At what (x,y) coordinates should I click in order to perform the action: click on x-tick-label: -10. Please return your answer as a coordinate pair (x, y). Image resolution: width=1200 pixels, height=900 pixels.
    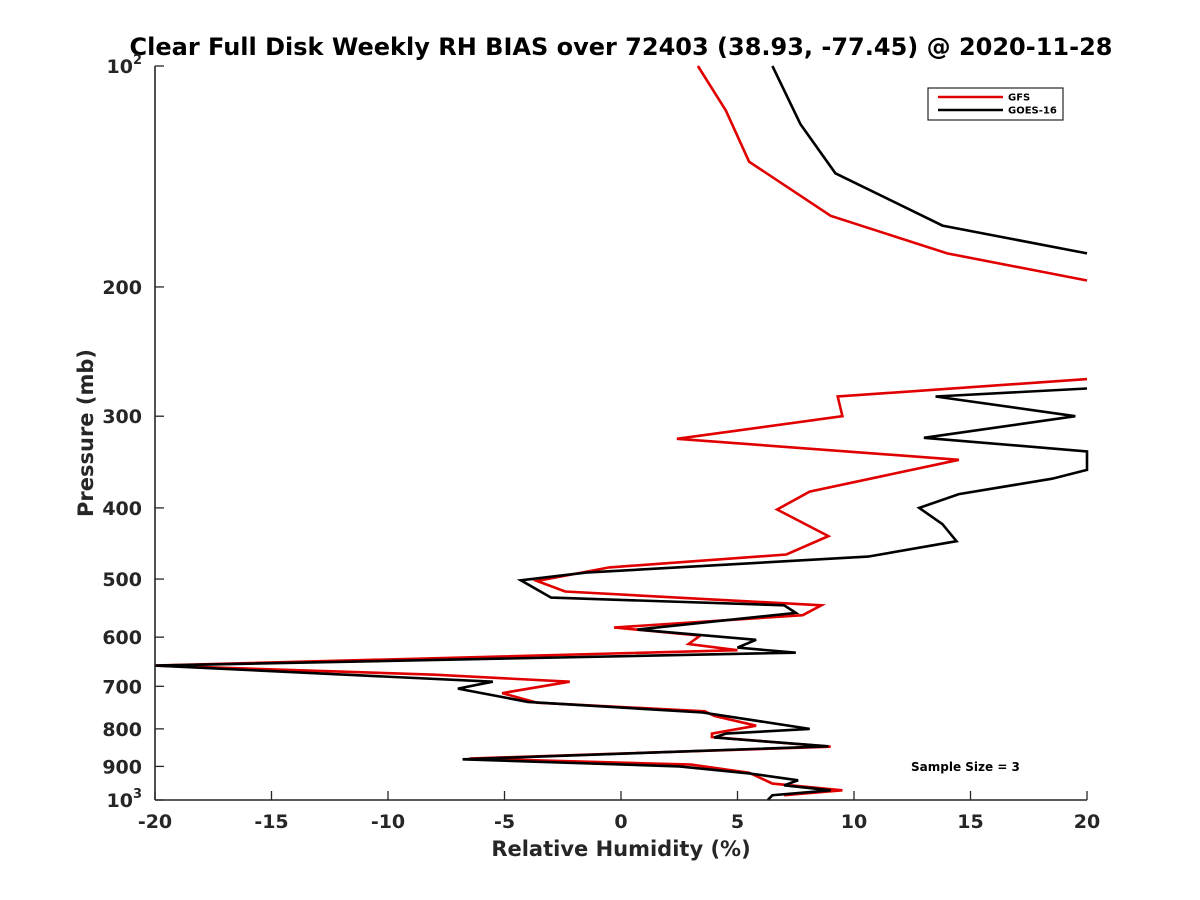
    Looking at the image, I should click on (388, 822).